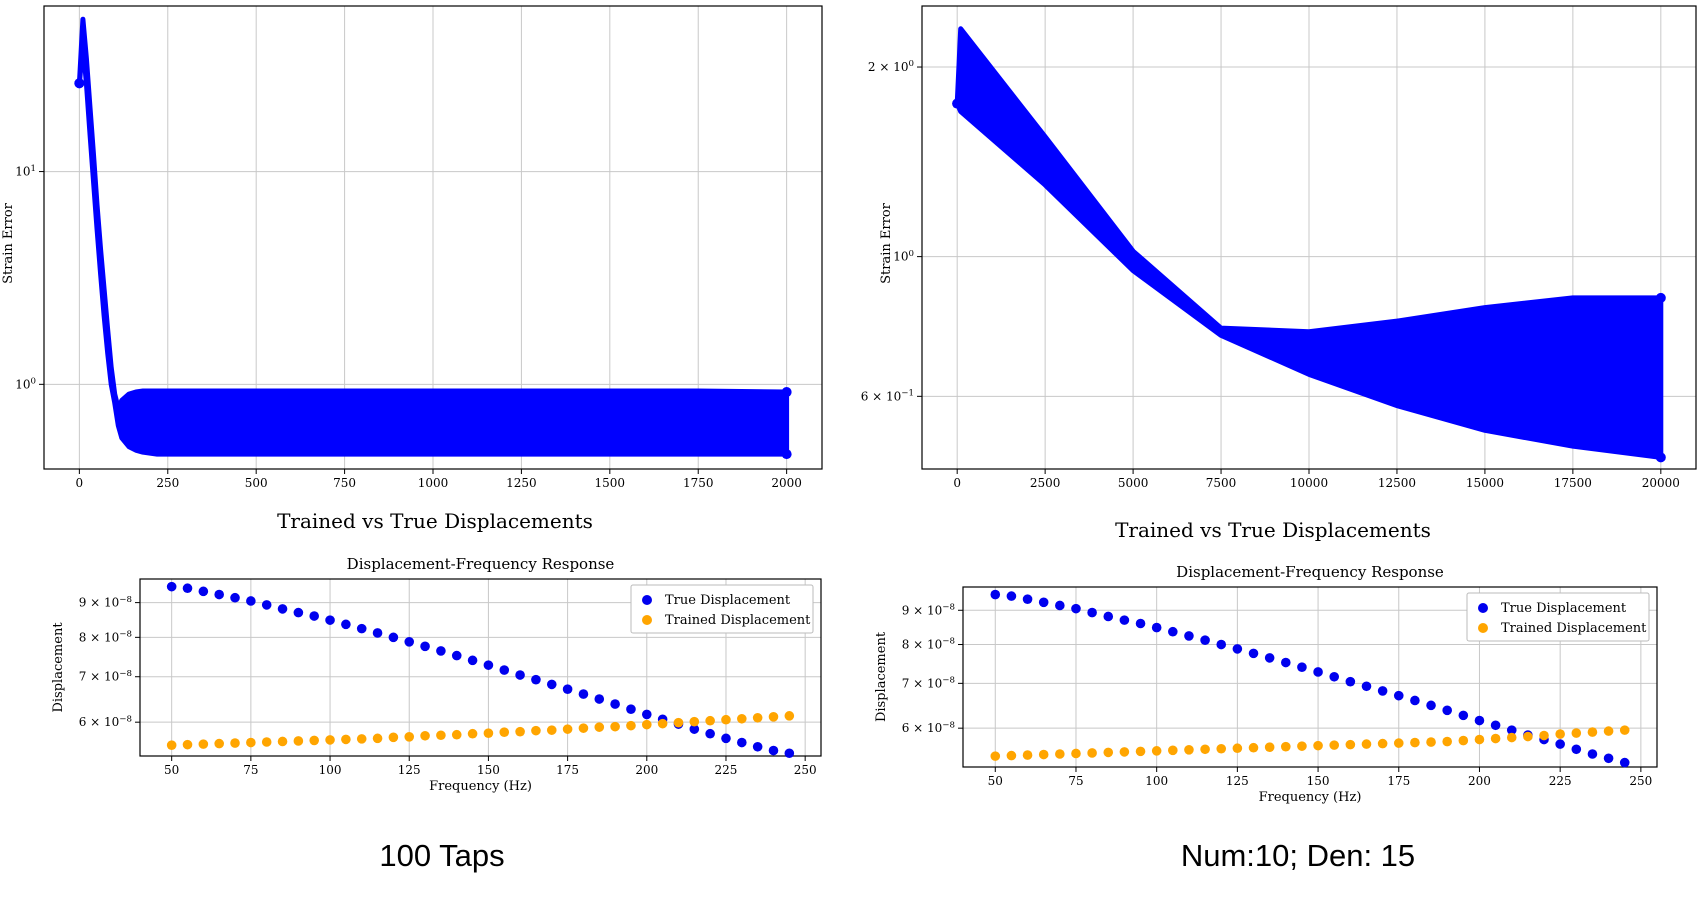 This screenshot has height=898, width=1702. What do you see at coordinates (722, 609) in the screenshot?
I see `p0-disp-legend: True Displacement Trained Displacement` at bounding box center [722, 609].